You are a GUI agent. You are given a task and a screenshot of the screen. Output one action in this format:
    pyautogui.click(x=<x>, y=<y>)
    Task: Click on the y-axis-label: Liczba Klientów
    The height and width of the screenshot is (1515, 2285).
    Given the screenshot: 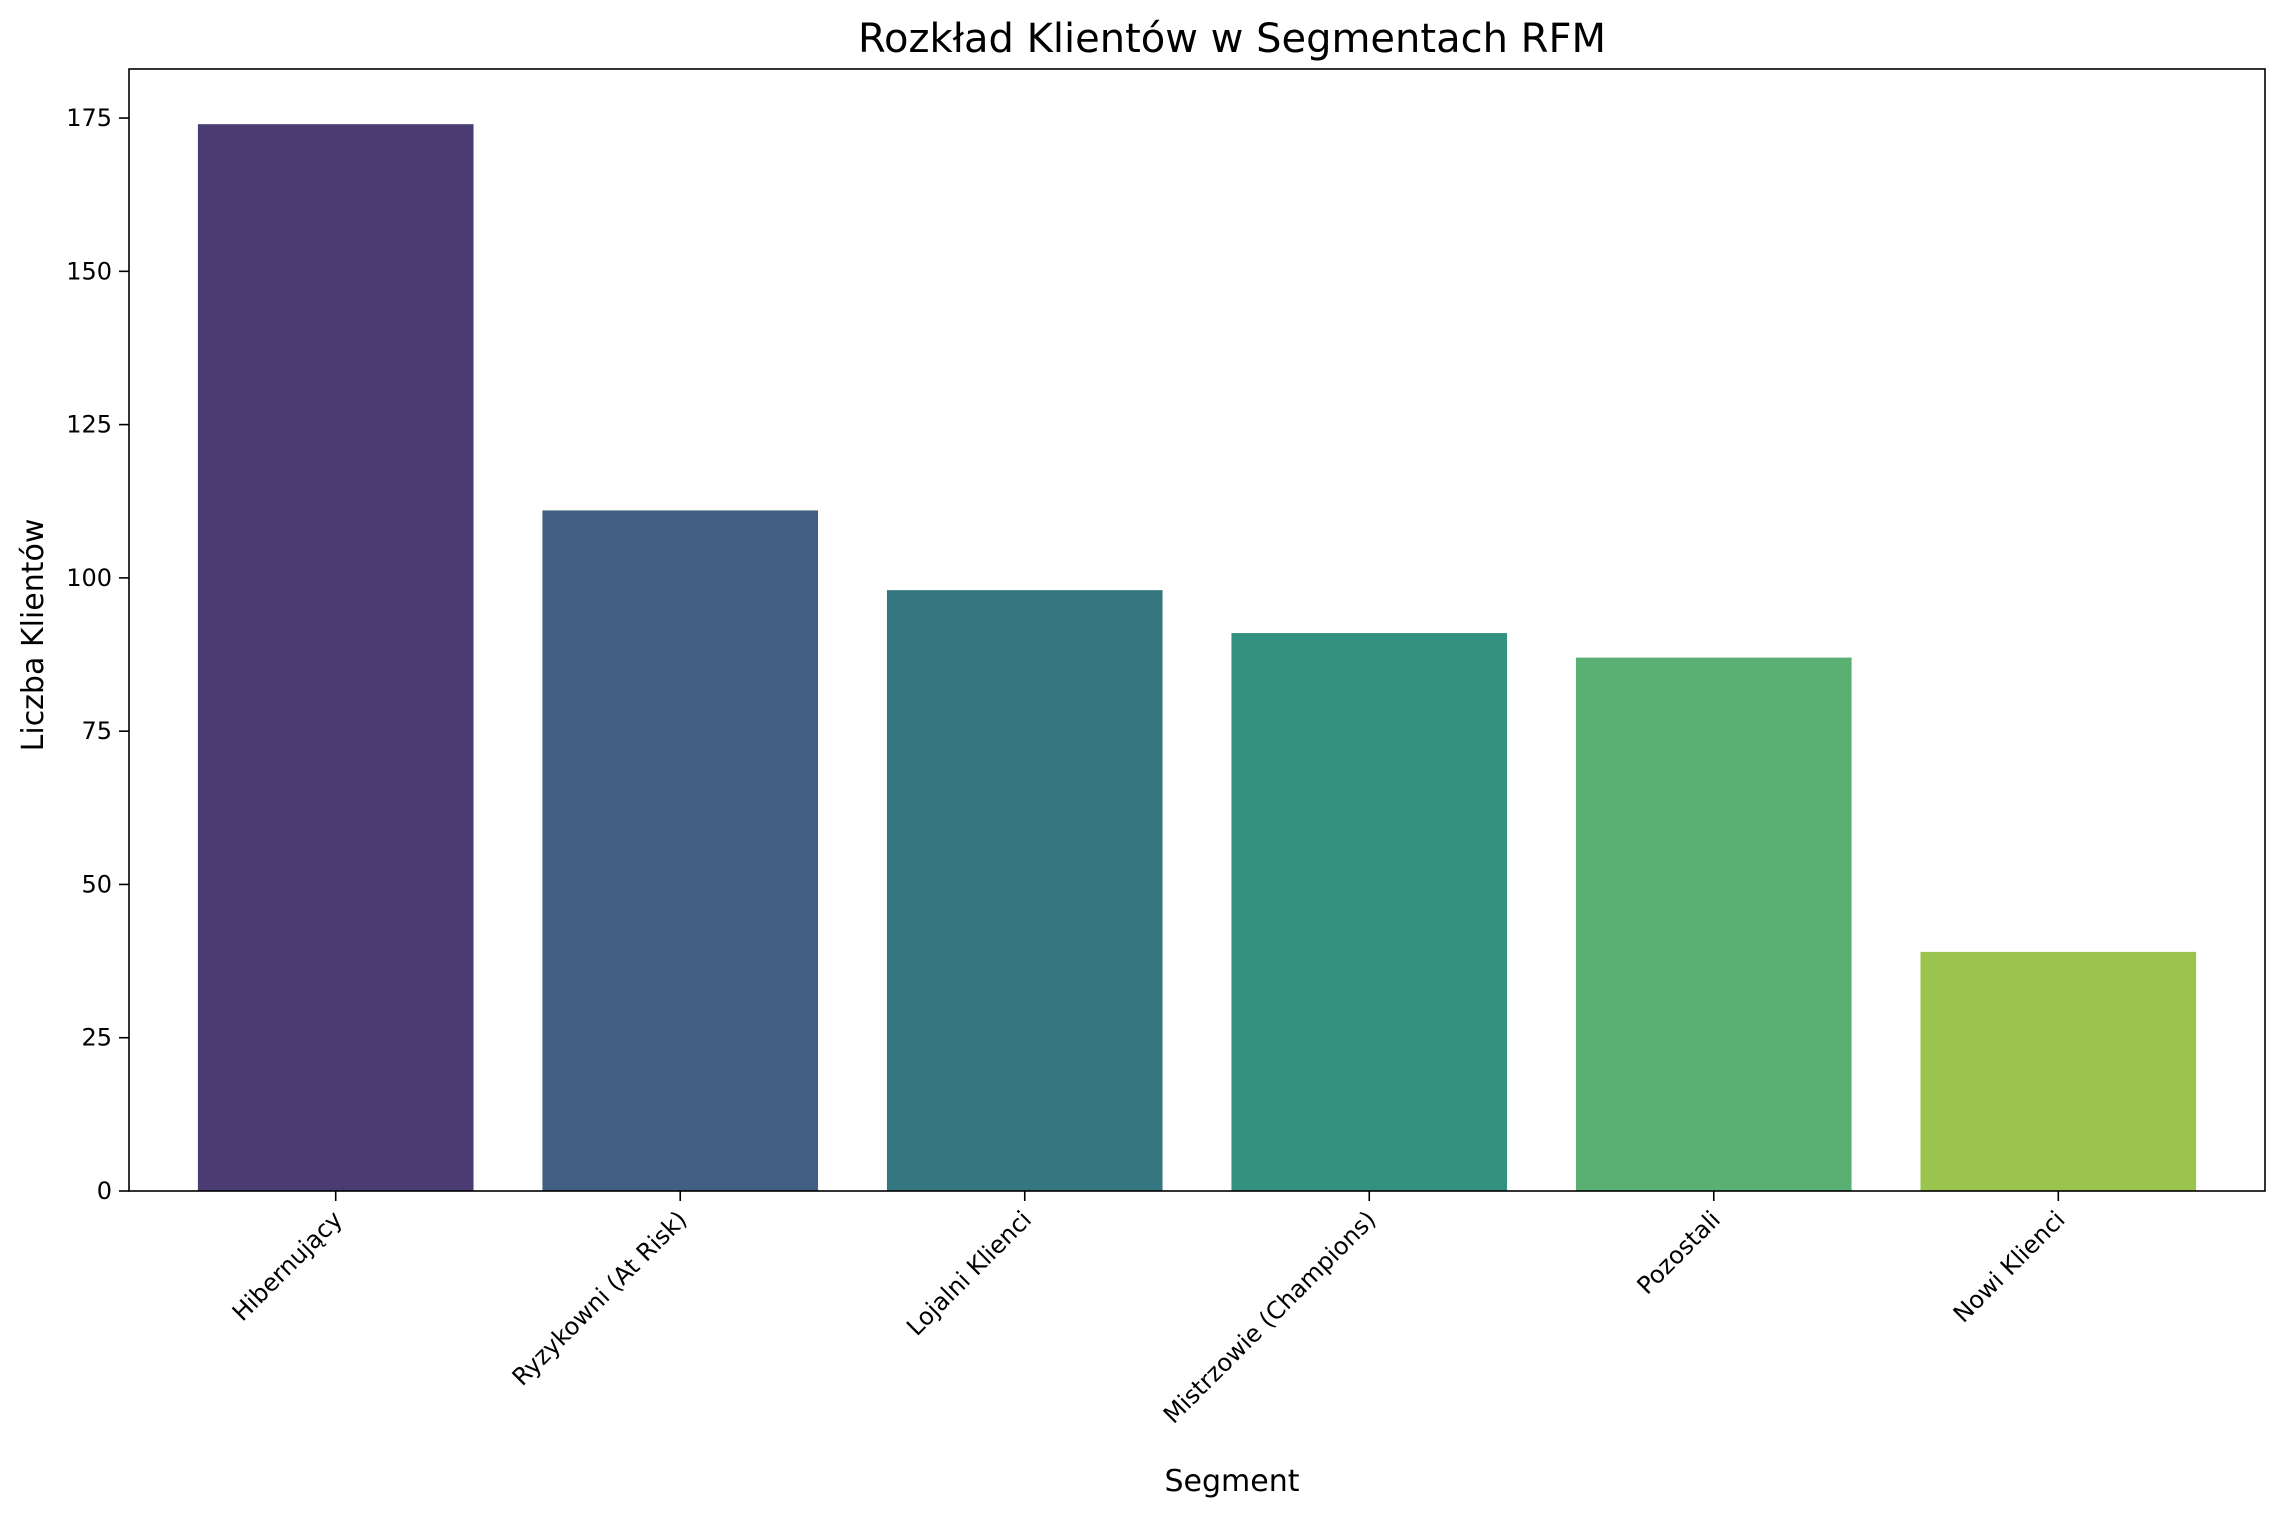 What is the action you would take?
    pyautogui.click(x=33, y=635)
    